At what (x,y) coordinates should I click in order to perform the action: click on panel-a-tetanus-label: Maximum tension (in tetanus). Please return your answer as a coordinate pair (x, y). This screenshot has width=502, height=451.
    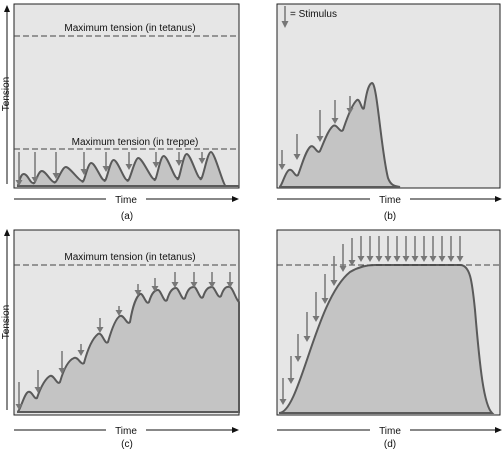
    Looking at the image, I should click on (129, 28).